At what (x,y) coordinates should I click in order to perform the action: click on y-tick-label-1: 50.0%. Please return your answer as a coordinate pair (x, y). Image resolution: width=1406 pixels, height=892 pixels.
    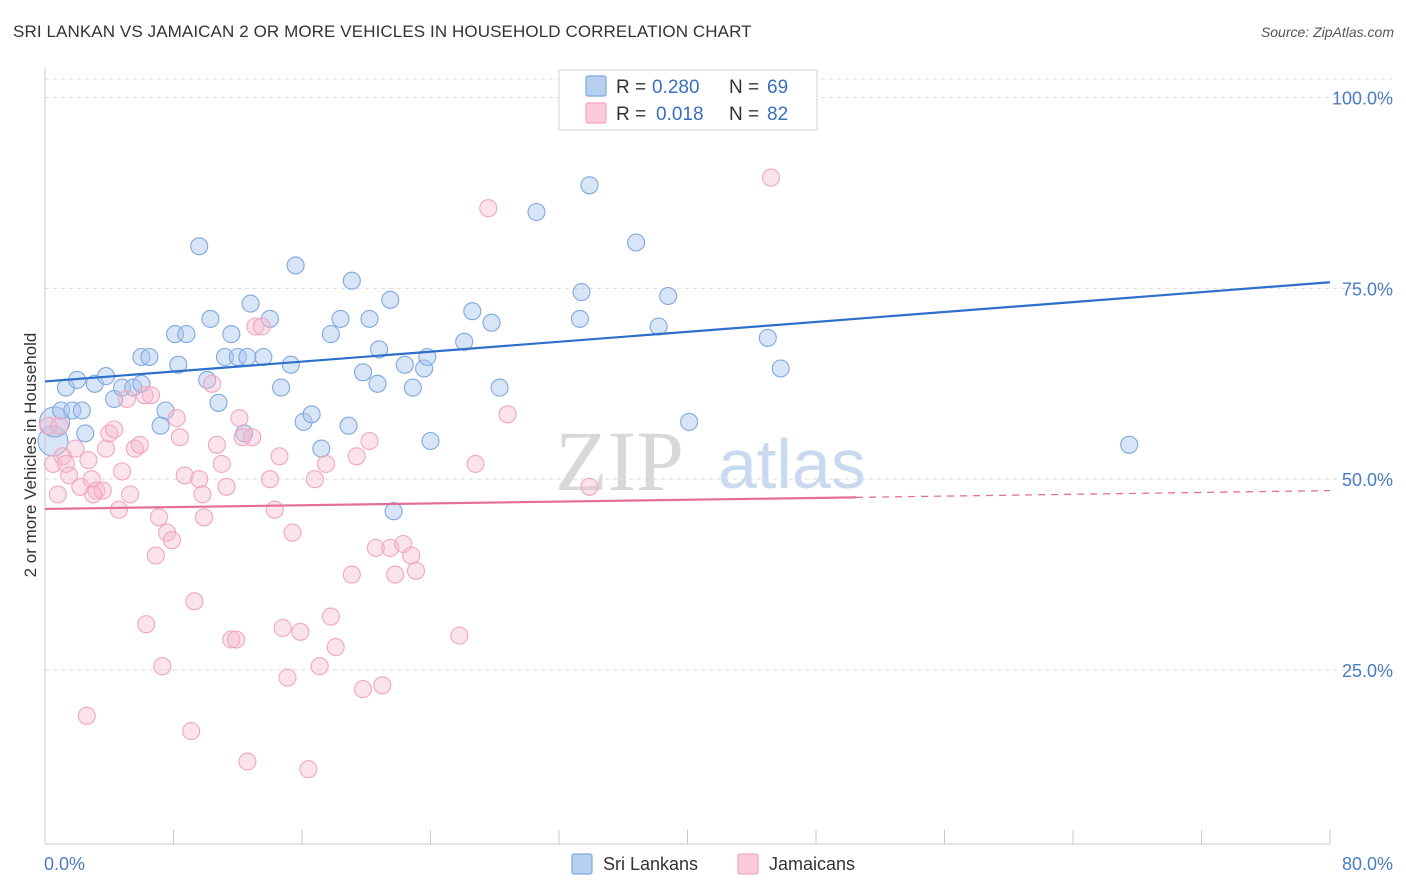
    Looking at the image, I should click on (1367, 480).